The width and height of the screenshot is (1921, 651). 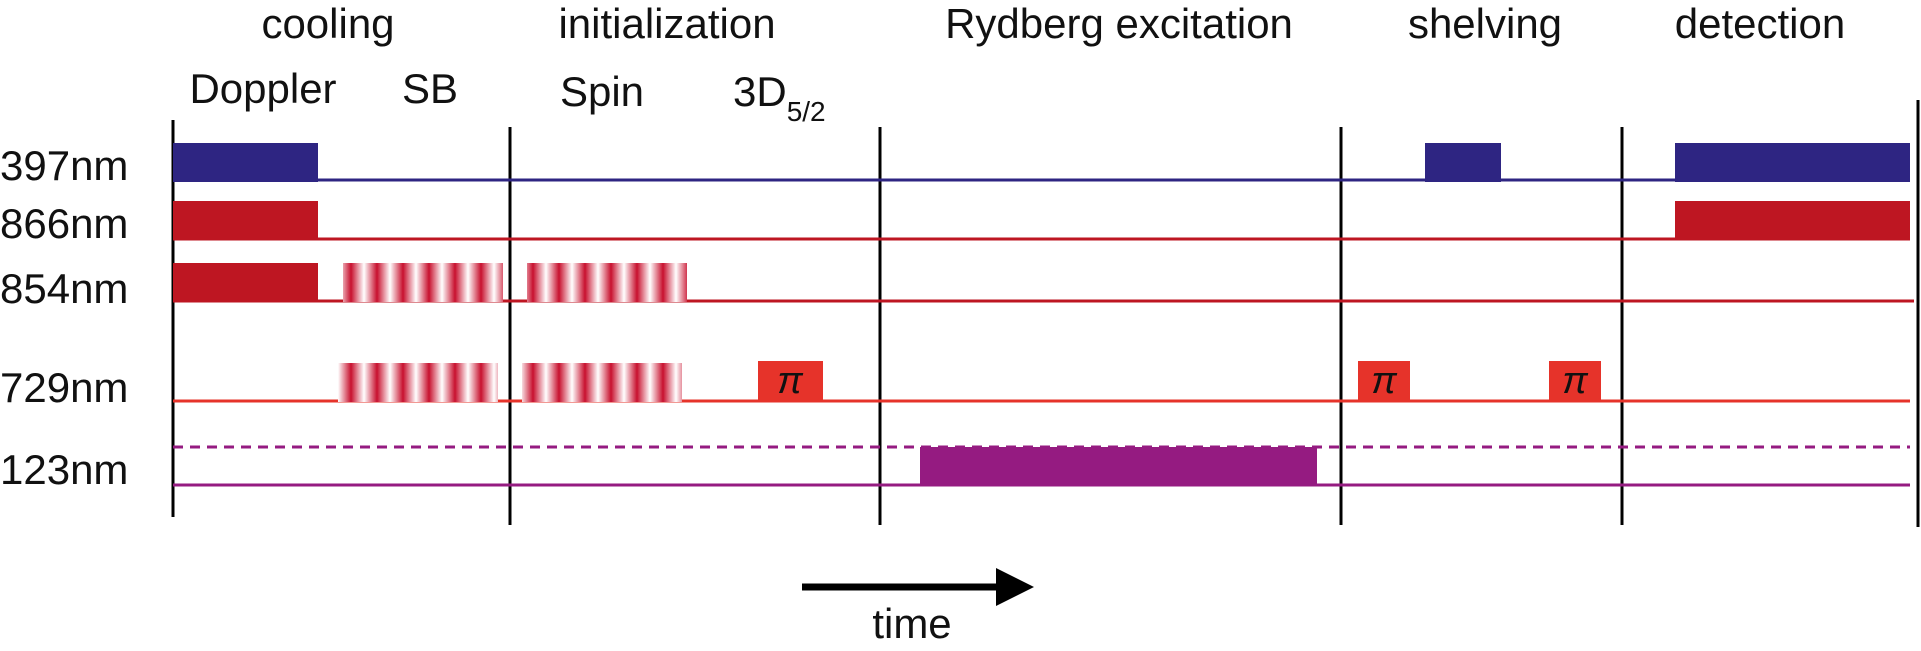 I want to click on pulse-729nm-sb, so click(x=418, y=382).